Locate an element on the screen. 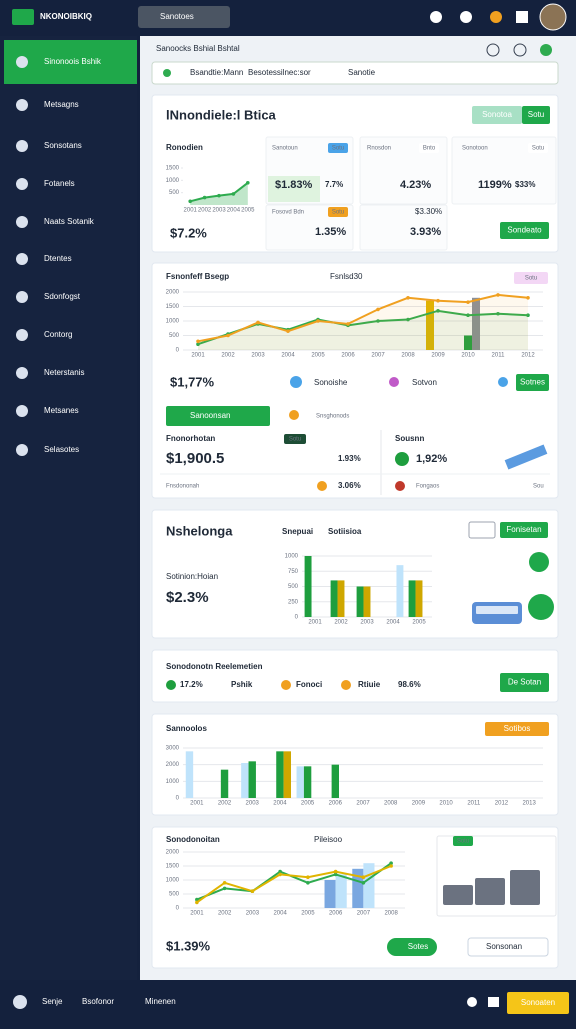  report-item: 98.6% is located at coordinates (409, 684).